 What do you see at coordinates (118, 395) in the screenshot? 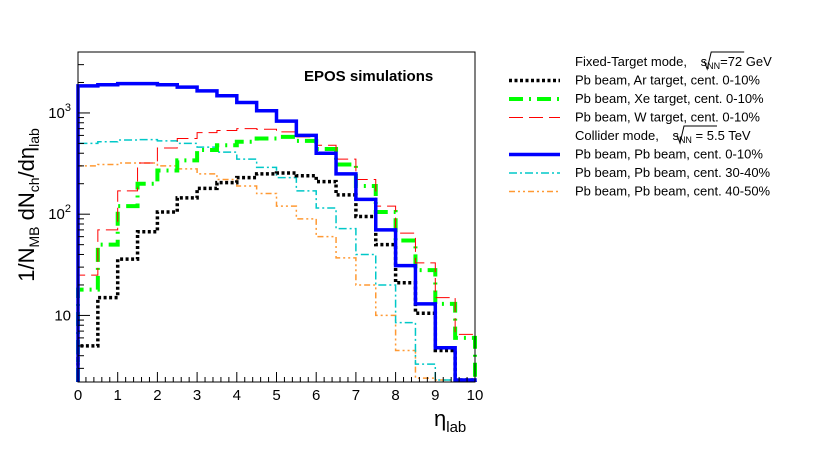
I see `x-tick-label: 1` at bounding box center [118, 395].